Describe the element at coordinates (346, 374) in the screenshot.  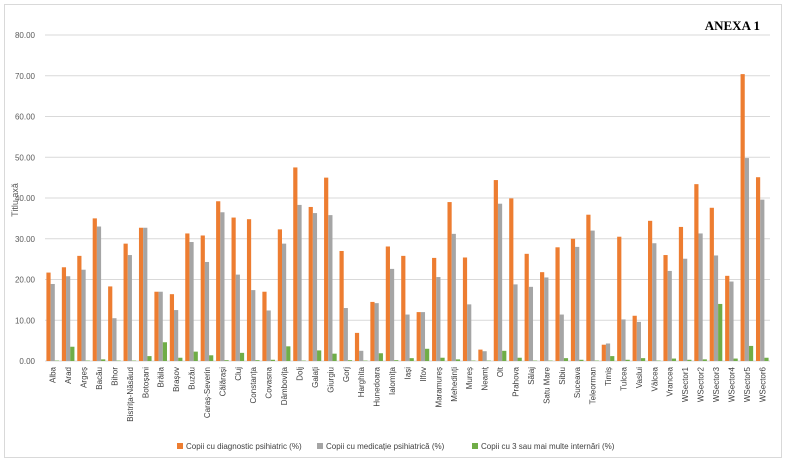
I see `x-tick-label: Gorj` at that location.